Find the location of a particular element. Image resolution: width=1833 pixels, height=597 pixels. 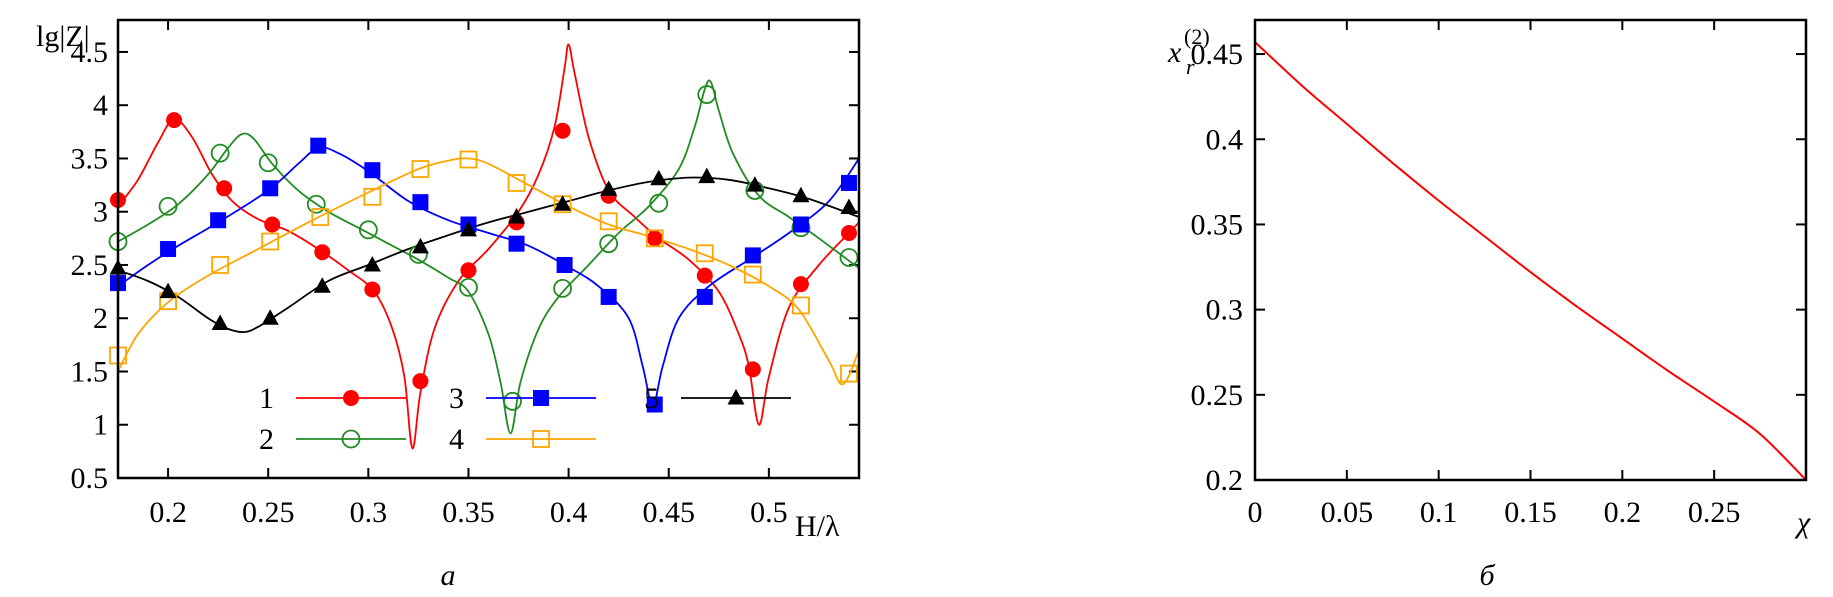

y-tick-label: 0.5 is located at coordinates (90, 478).